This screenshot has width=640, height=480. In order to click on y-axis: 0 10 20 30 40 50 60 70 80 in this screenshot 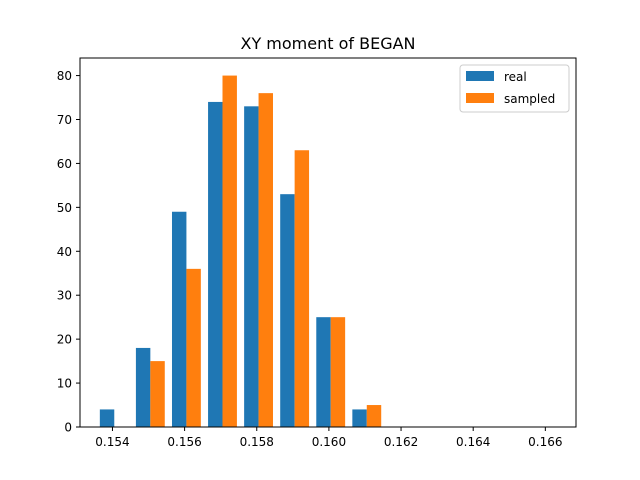, I will do `click(68, 252)`.